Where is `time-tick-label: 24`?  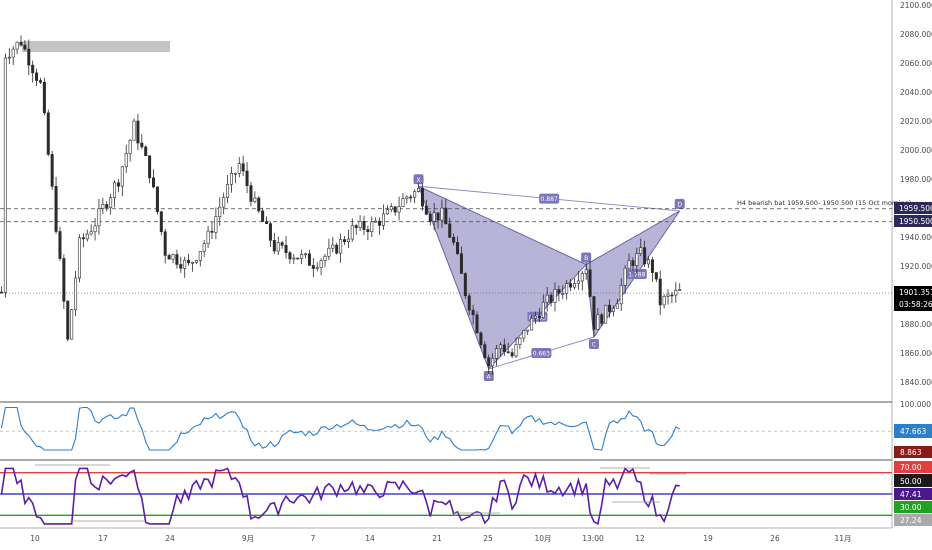
time-tick-label: 24 is located at coordinates (170, 538).